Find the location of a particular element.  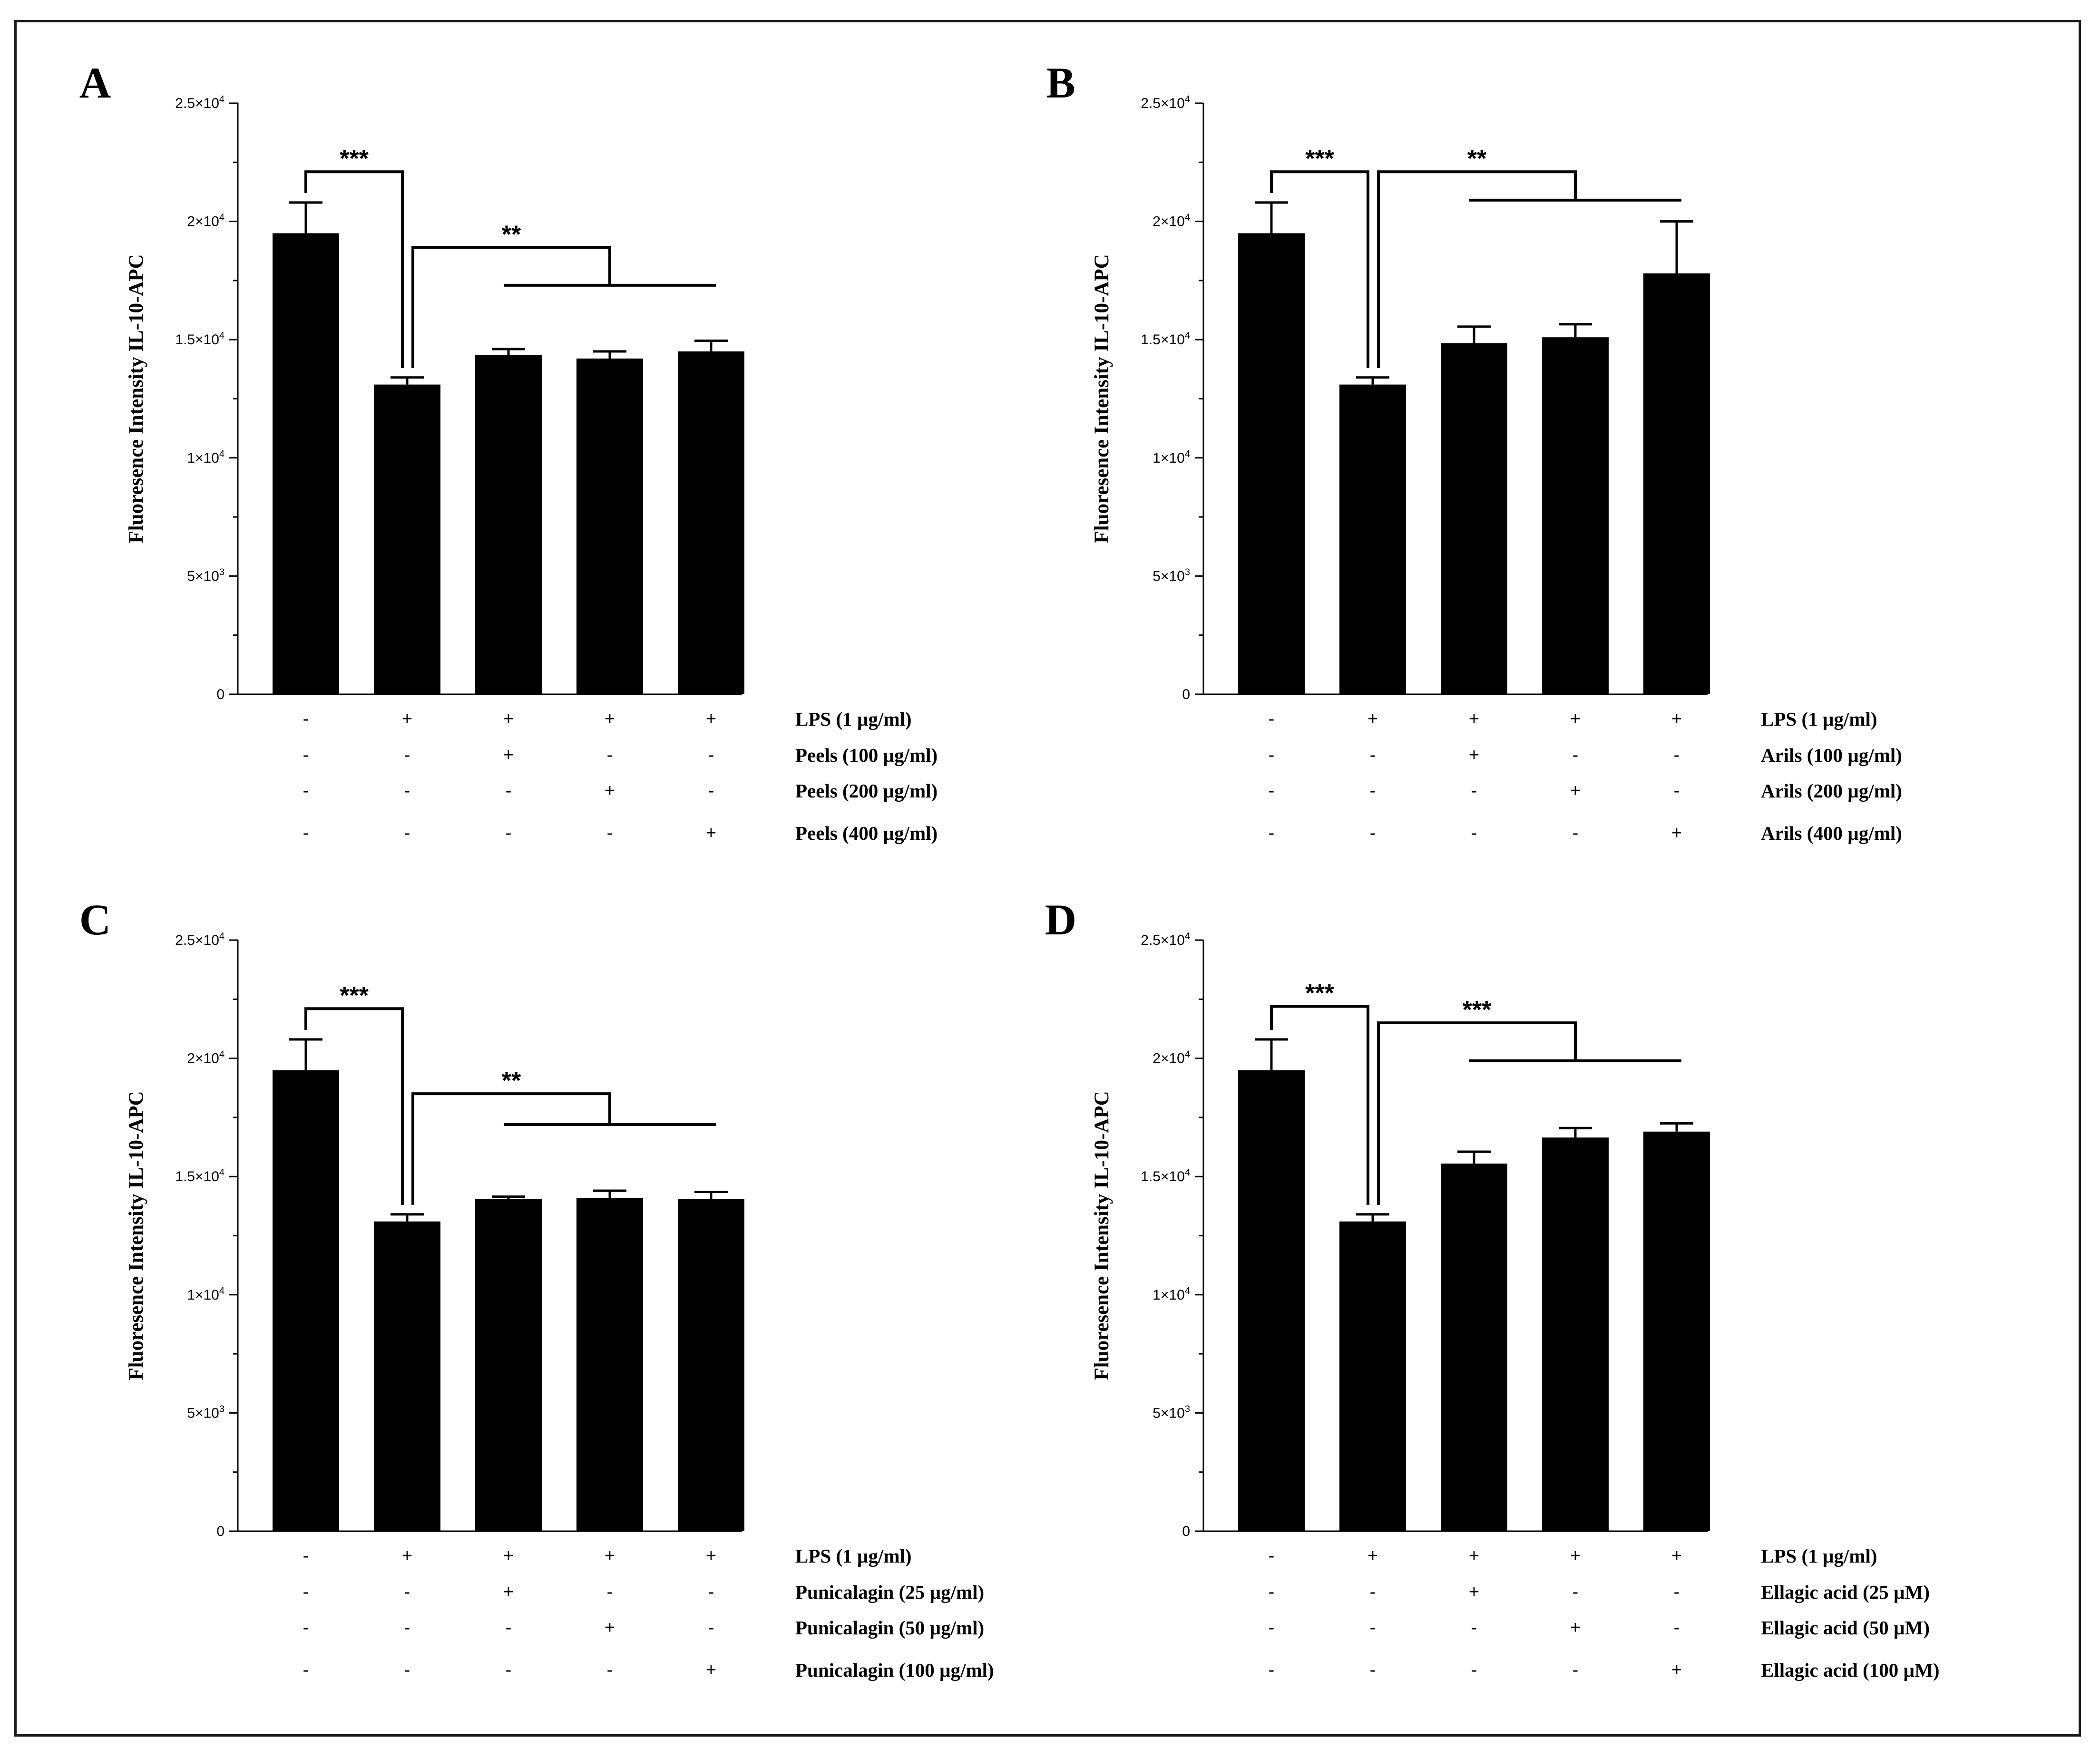

panel-letter: C is located at coordinates (95, 919).